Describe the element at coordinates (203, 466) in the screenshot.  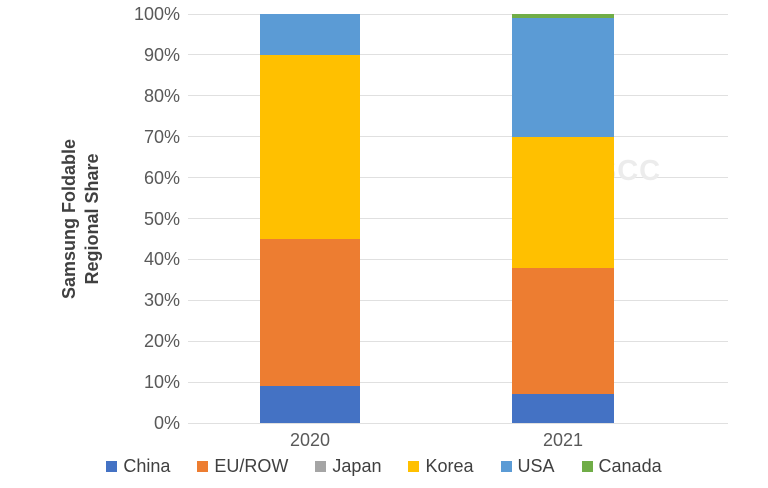
I see `legend-swatch-eu-row` at that location.